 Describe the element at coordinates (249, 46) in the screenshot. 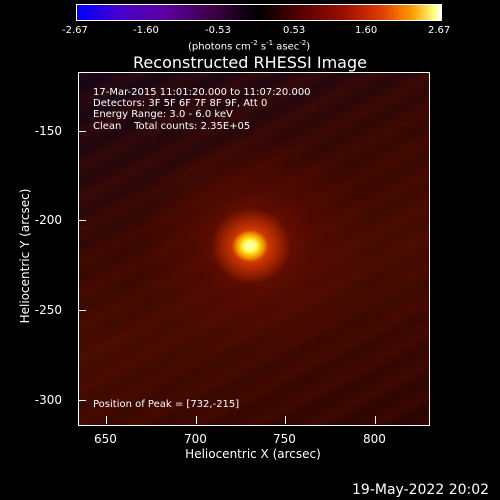

I see `colorbar-unit: (photons cm-2 s-1 asec-2)` at that location.